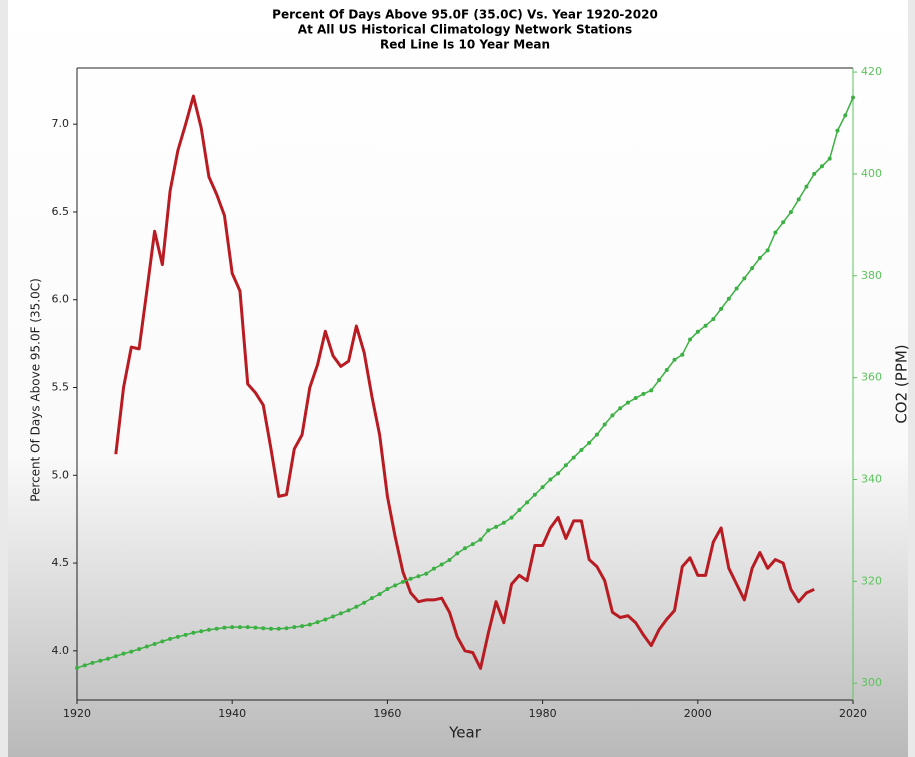 The image size is (915, 757). Describe the element at coordinates (465, 45) in the screenshot. I see `chart-subtitle: Red Line Is 10 Year Mean` at that location.